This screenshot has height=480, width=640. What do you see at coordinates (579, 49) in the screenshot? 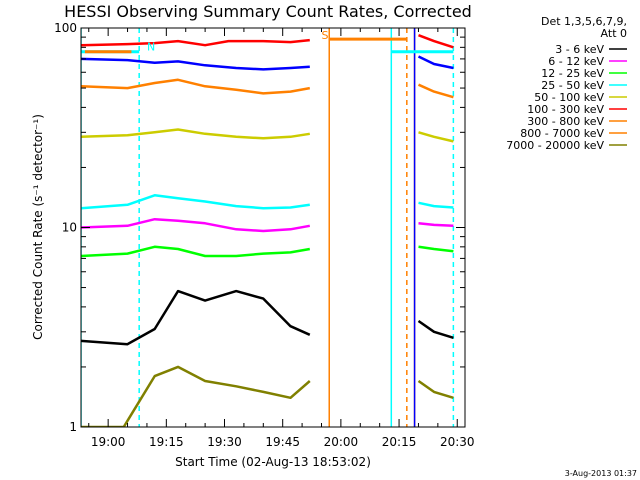
I see `legend-label-0: 3 - 6 keV` at bounding box center [579, 49].